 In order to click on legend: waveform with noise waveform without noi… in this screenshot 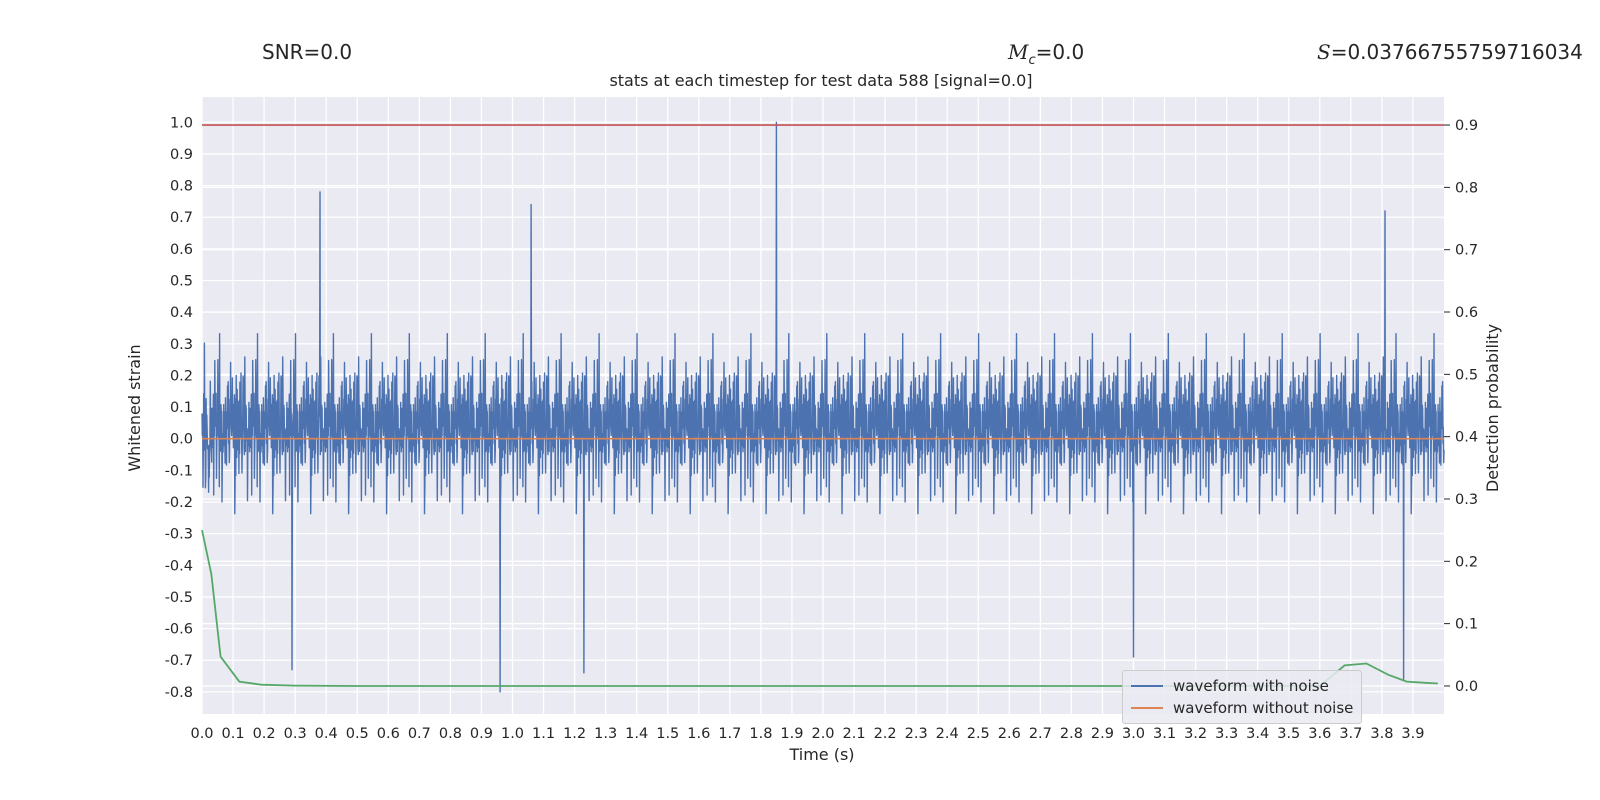, I will do `click(1242, 697)`.